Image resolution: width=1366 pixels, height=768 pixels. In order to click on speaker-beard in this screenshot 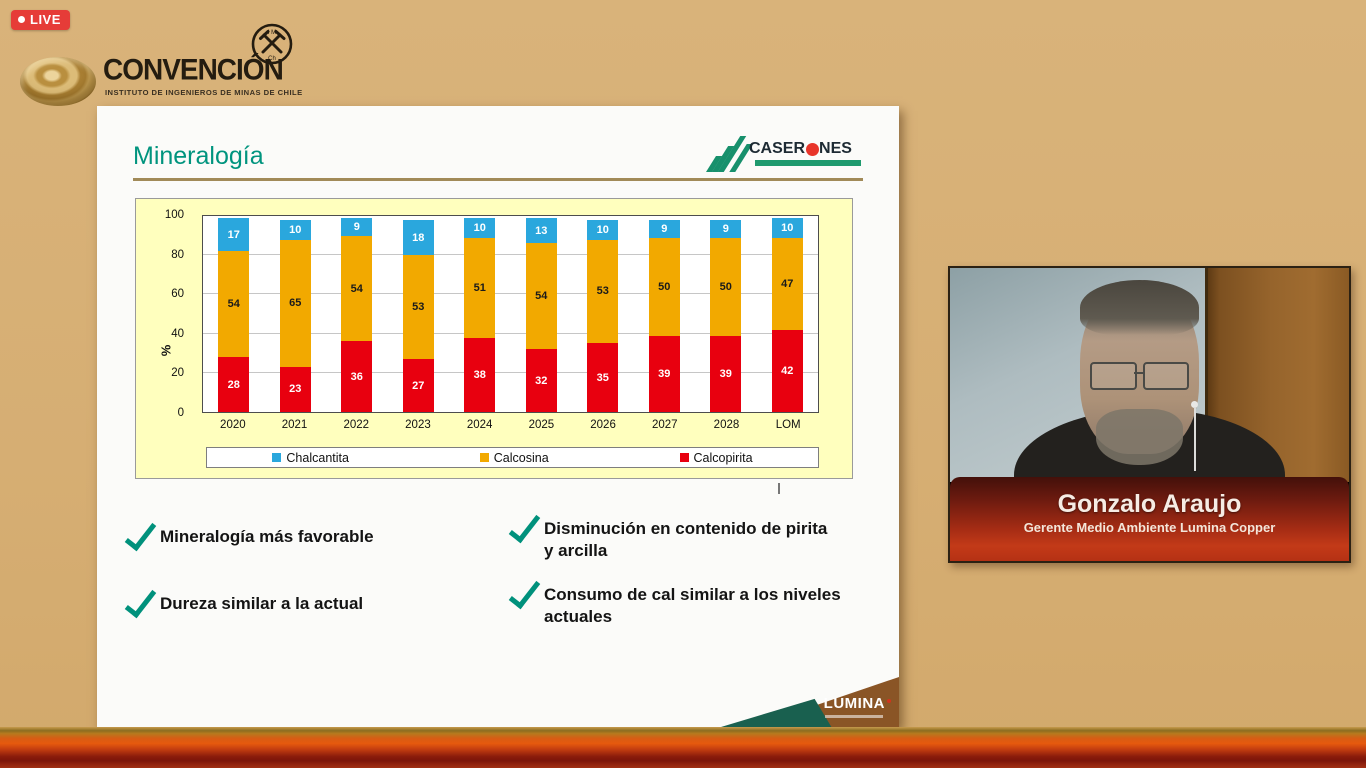, I will do `click(1139, 437)`.